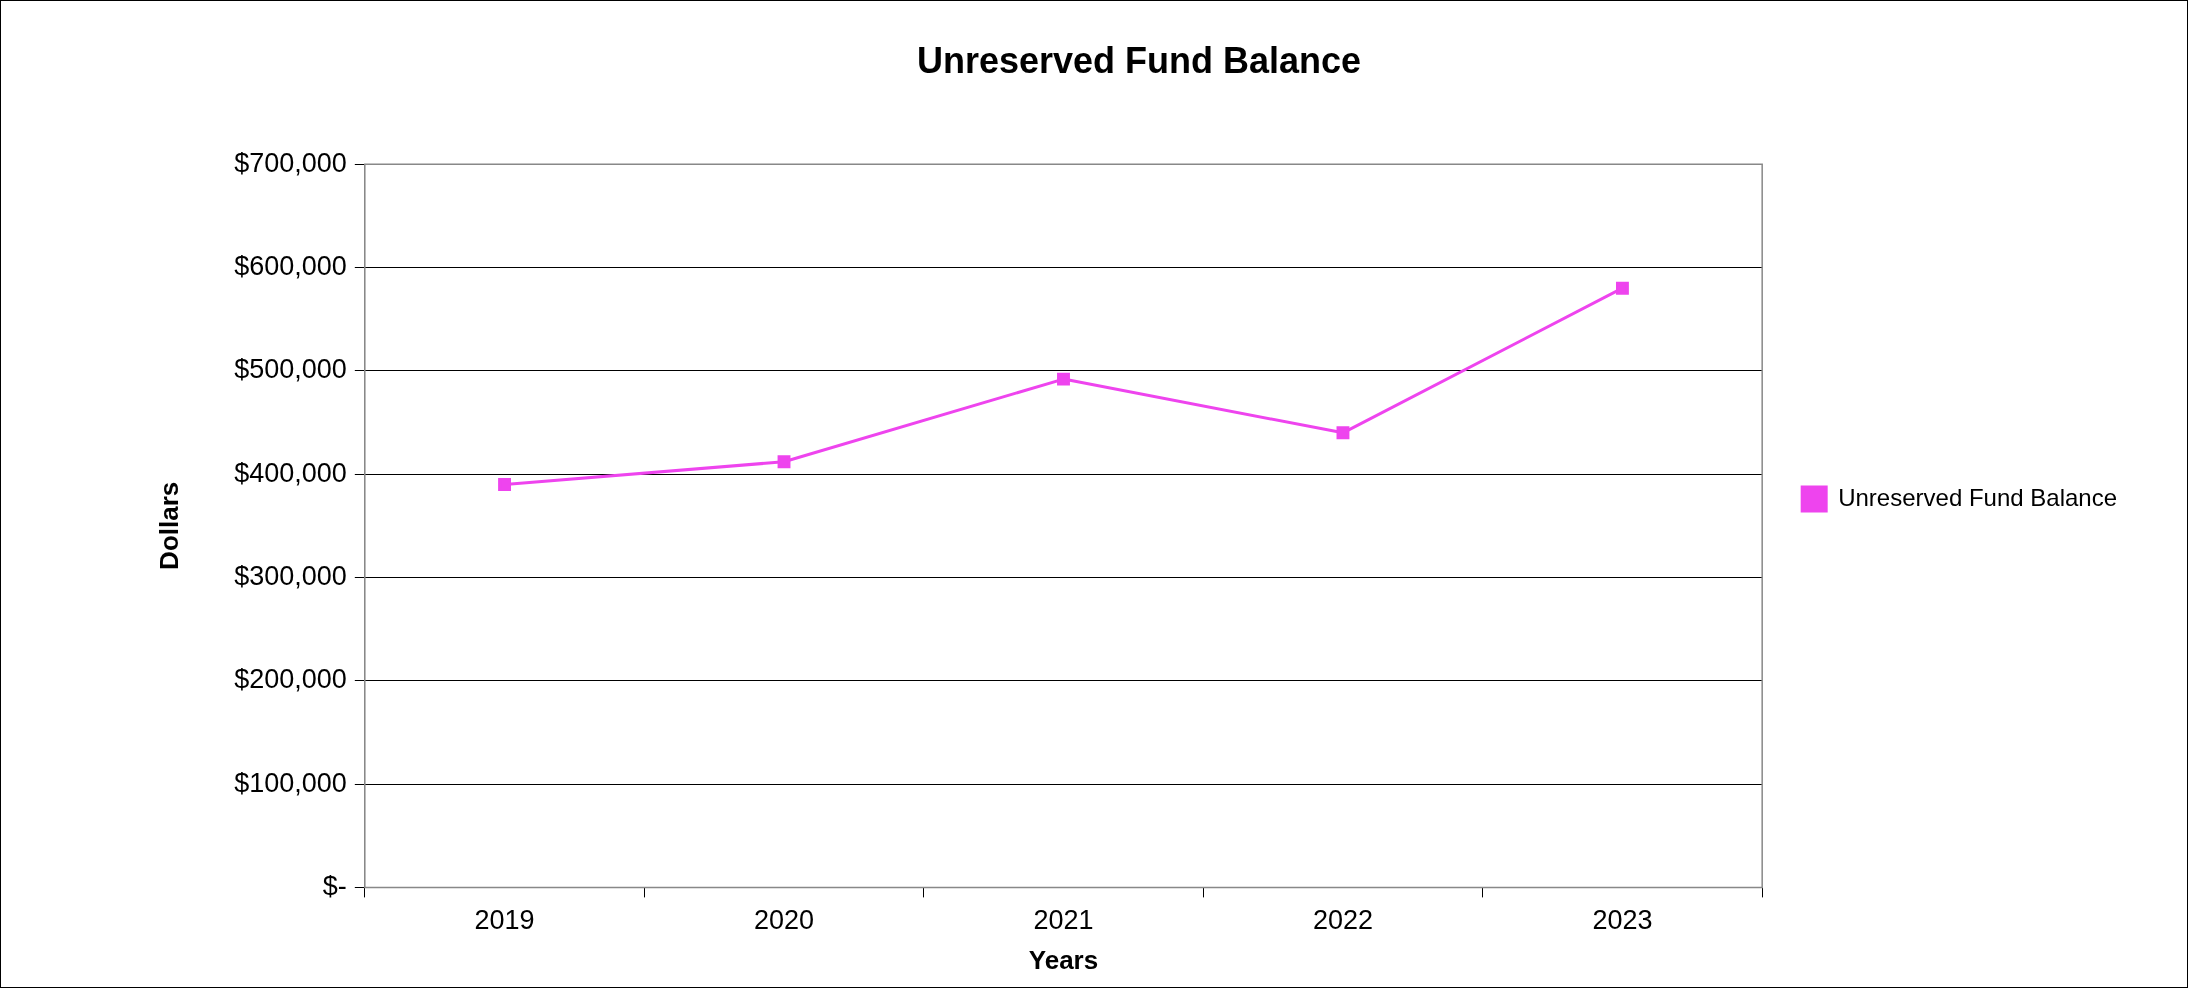 This screenshot has width=2188, height=988. I want to click on y-tick-label: $600,000, so click(290, 265).